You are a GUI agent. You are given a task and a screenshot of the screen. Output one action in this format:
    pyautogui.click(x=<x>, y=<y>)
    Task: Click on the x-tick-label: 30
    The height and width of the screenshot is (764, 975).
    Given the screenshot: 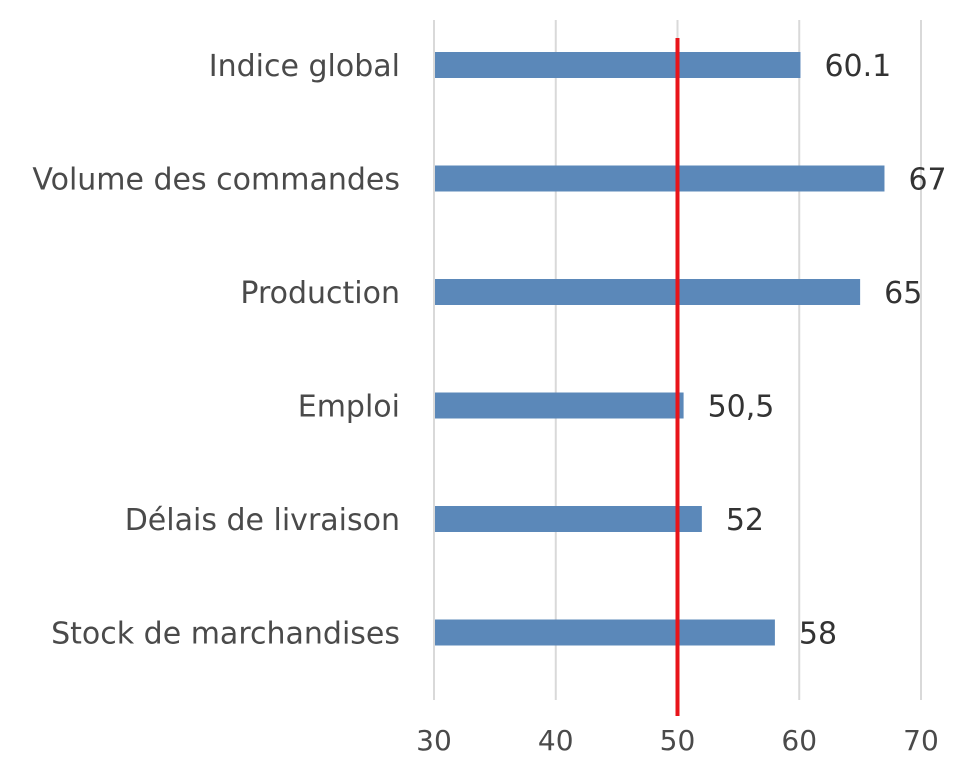 What is the action you would take?
    pyautogui.click(x=434, y=740)
    